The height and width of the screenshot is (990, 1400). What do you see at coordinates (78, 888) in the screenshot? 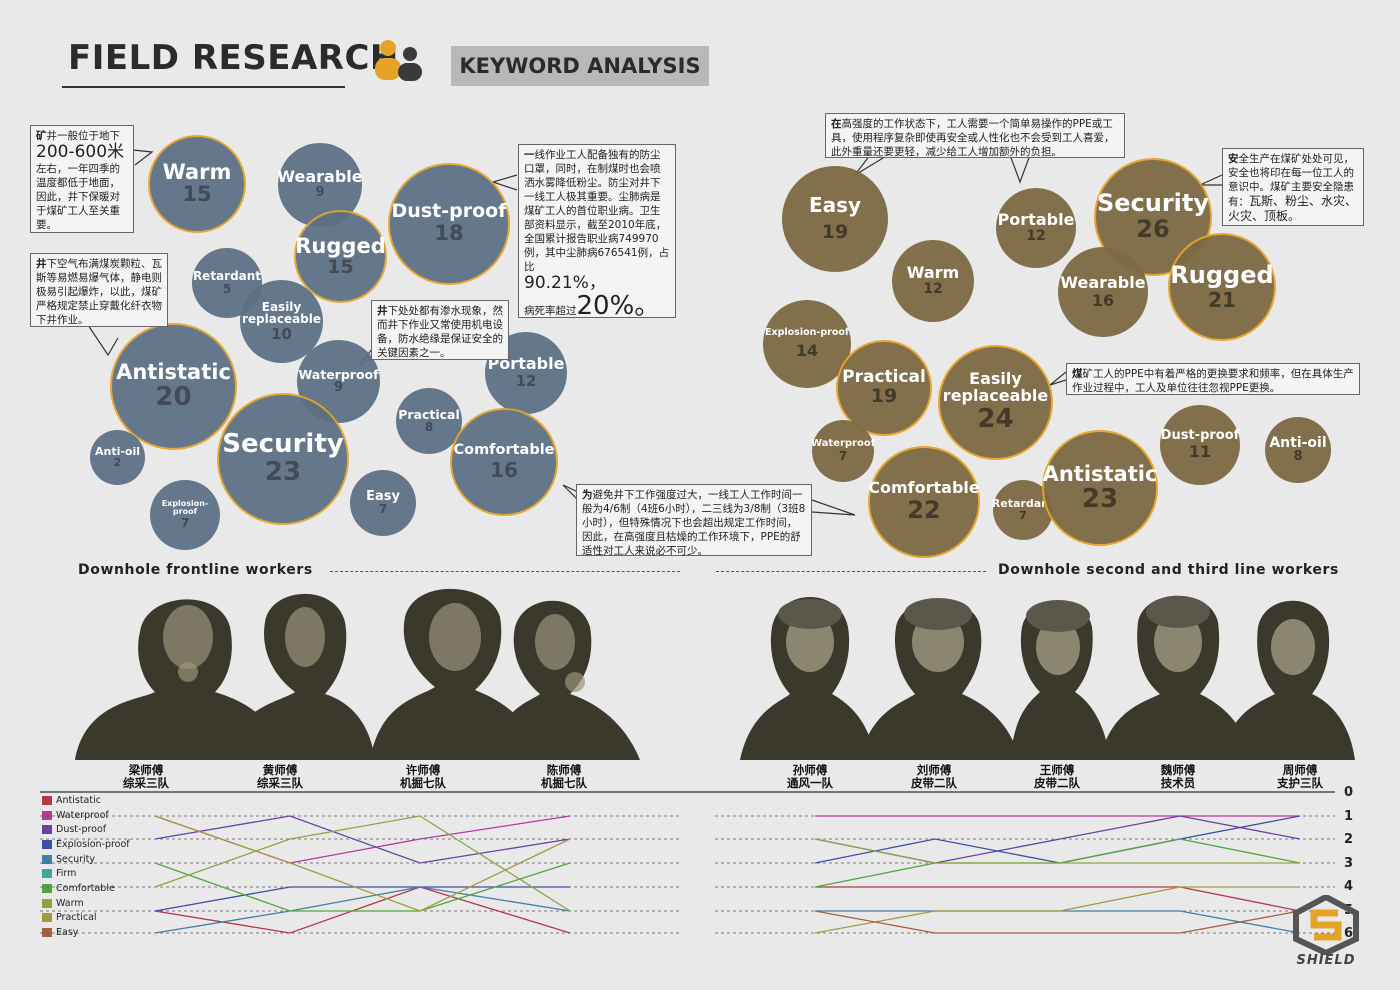
I see `legend-item: Comfortable` at bounding box center [78, 888].